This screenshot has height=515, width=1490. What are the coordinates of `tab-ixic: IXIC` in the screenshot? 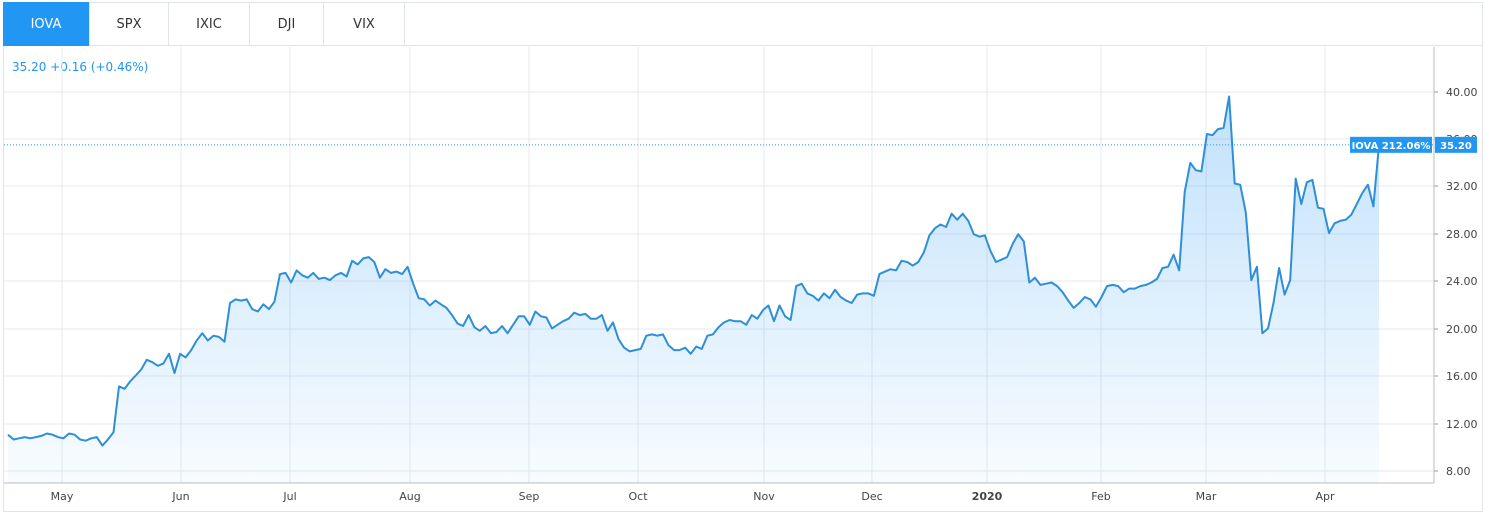 It's located at (209, 24).